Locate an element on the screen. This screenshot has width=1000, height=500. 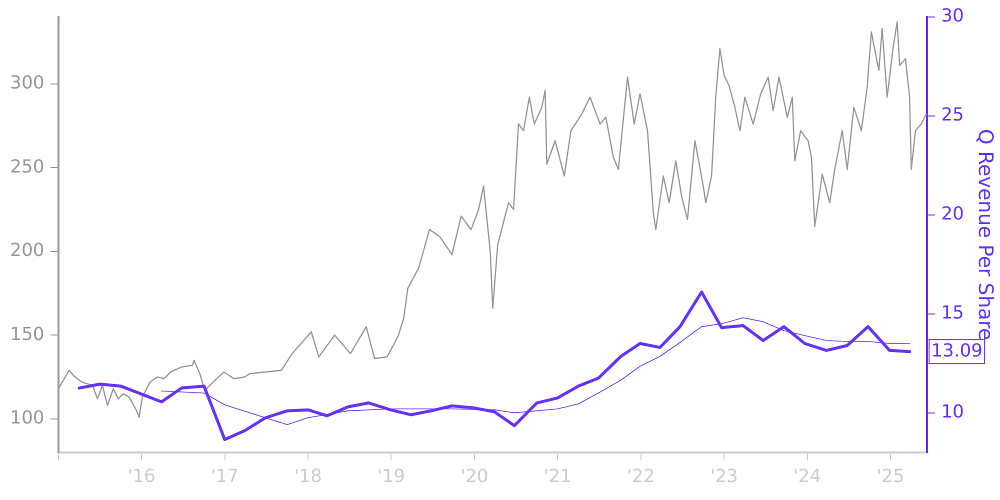
y-tick-label: 300 is located at coordinates (27, 83).